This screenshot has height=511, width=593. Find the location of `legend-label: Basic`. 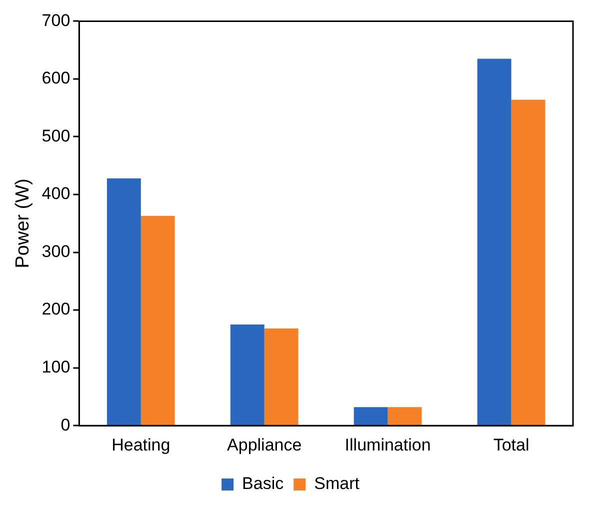

legend-label: Basic is located at coordinates (263, 484).